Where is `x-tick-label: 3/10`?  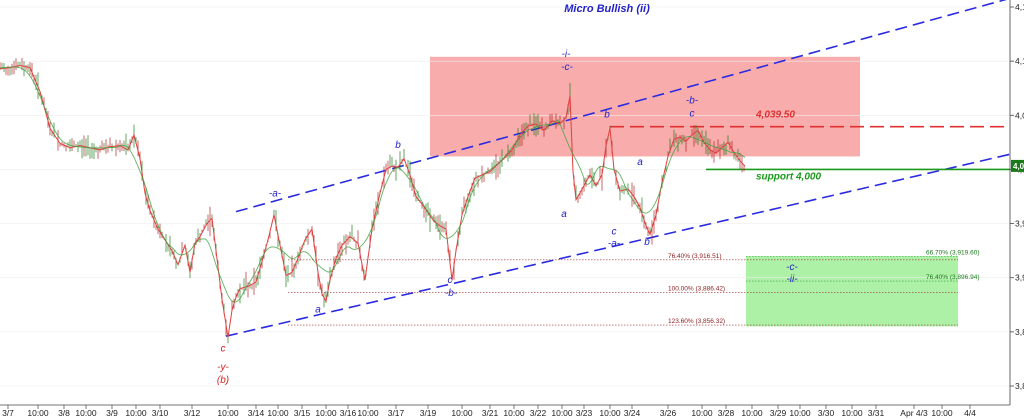 x-tick-label: 3/10 is located at coordinates (160, 413).